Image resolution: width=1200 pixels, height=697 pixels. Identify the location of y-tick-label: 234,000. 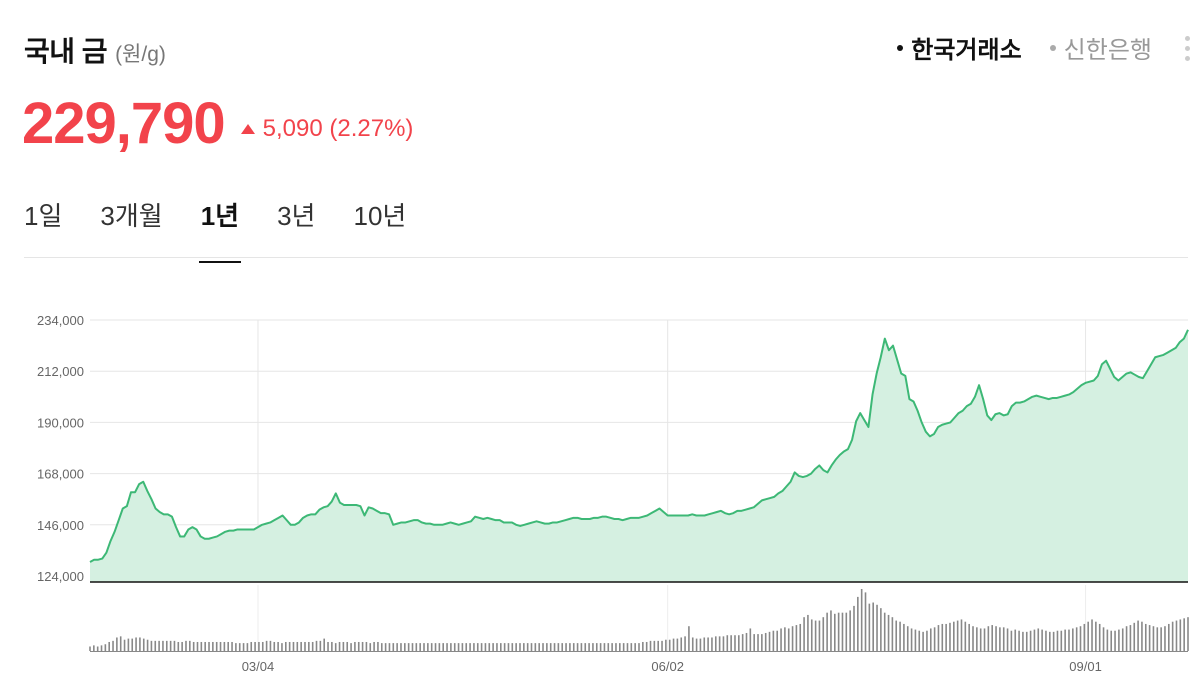
(60, 320).